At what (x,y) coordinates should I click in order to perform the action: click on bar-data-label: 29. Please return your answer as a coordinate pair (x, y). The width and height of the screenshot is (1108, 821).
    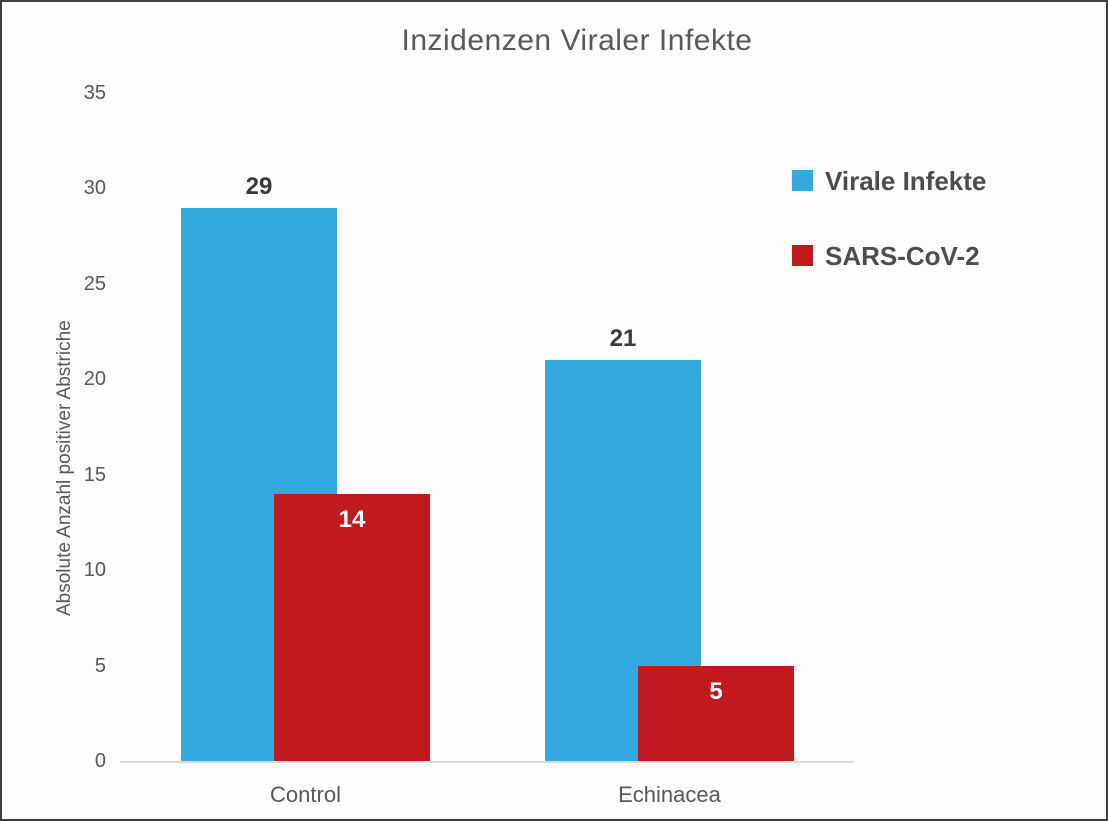
    Looking at the image, I should click on (259, 186).